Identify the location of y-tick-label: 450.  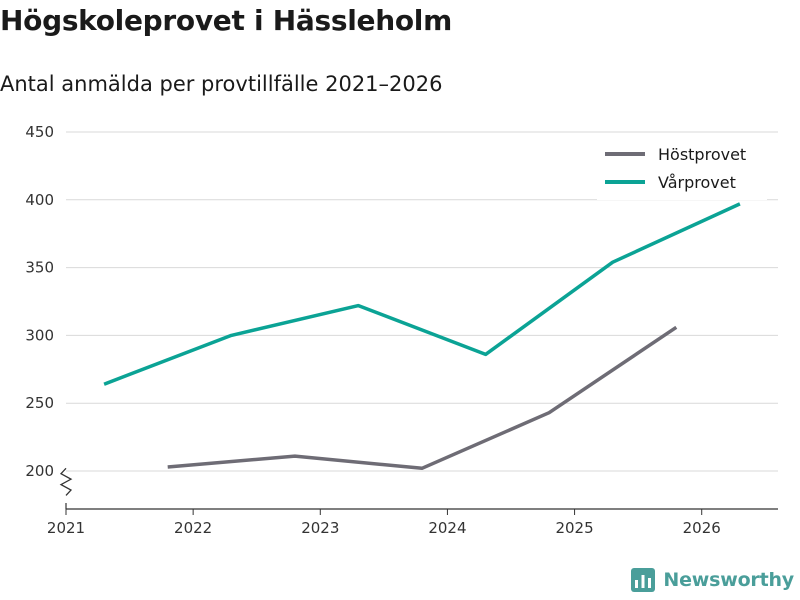
(39, 132).